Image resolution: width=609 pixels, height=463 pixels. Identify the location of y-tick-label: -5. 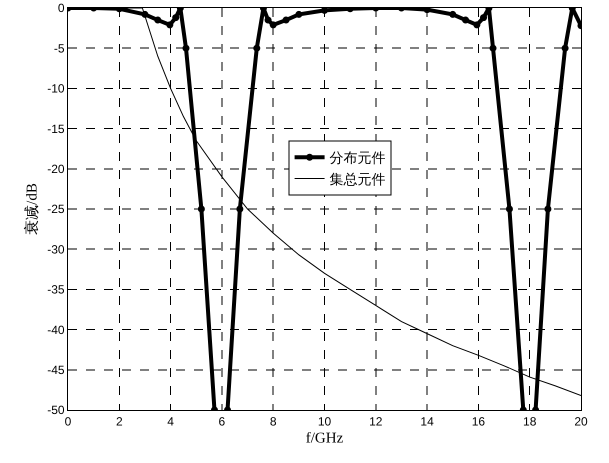
(59, 48).